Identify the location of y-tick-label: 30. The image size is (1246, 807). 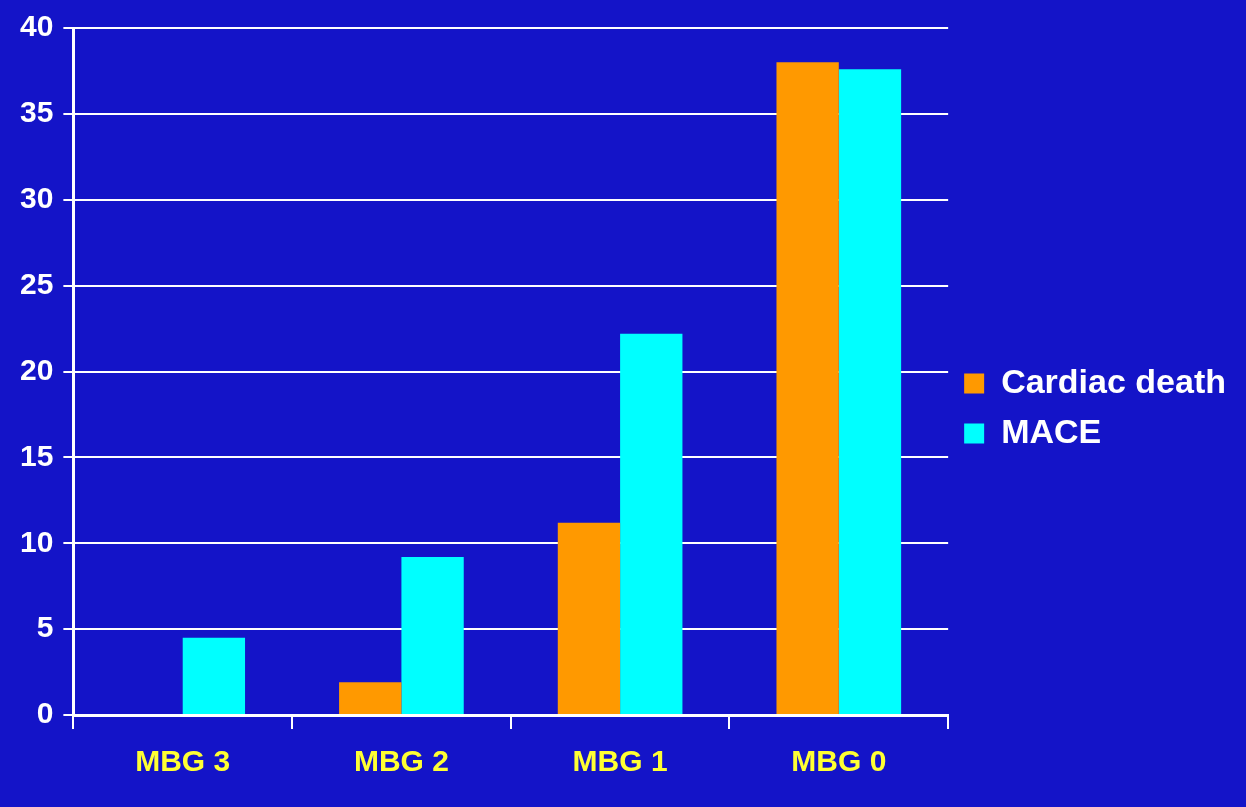
(36, 198).